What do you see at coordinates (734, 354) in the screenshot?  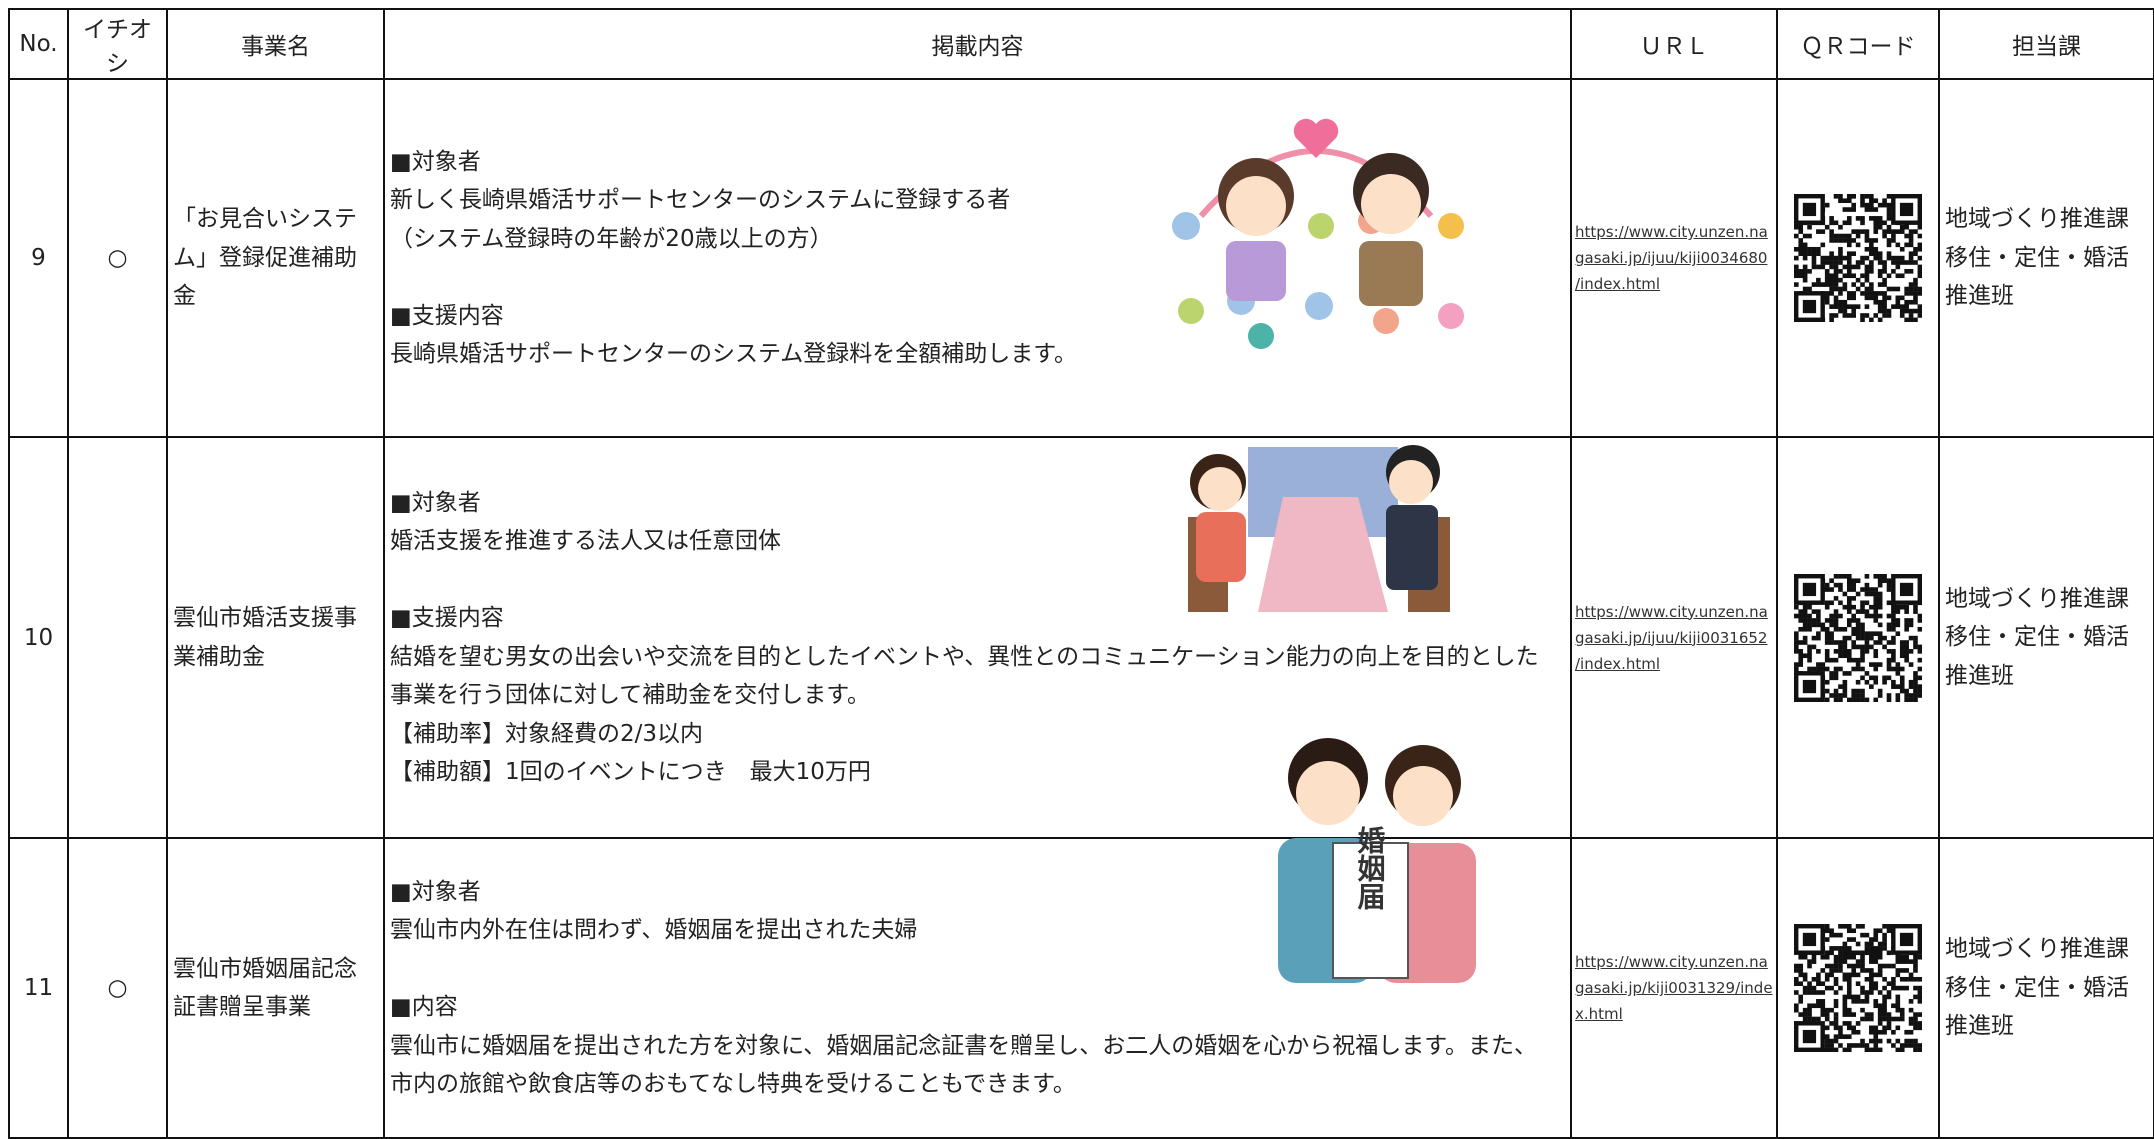 I see `content-line: 長崎県婚活サポートセンターのシステム登録料を全額補助します。` at bounding box center [734, 354].